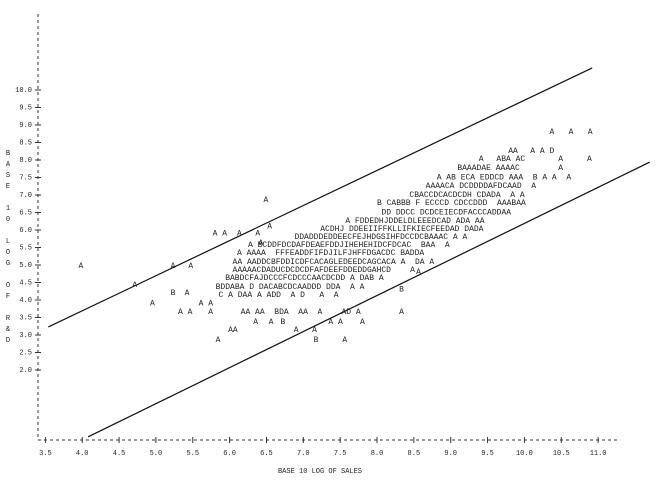  I want to click on point-symbol: A AAAA FFFEADDFIFDJILFJHFFDGACDC BADDA, so click(330, 253).